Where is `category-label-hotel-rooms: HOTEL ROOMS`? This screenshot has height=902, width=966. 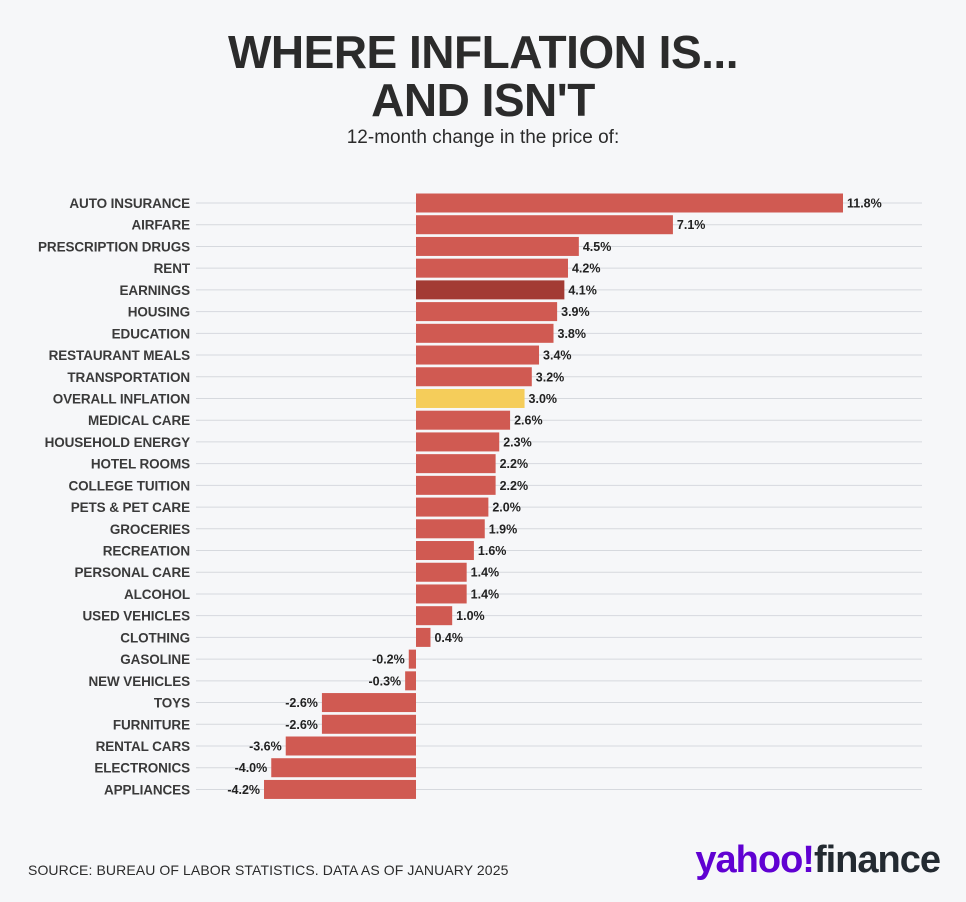
category-label-hotel-rooms: HOTEL ROOMS is located at coordinates (140, 464).